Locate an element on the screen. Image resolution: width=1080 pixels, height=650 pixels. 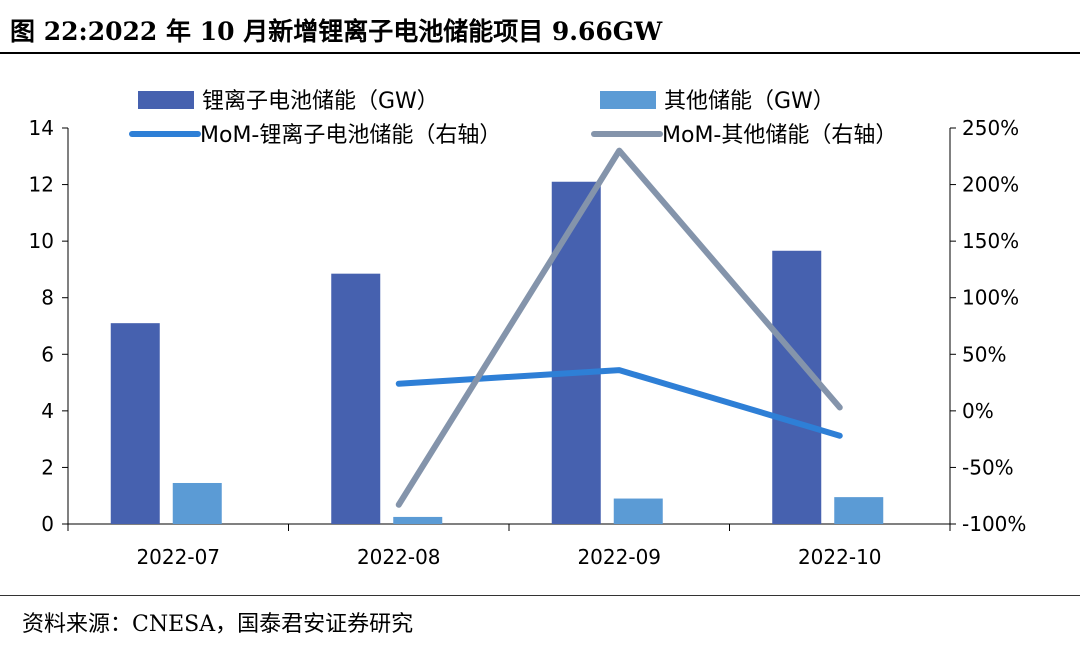
left-axis-tick-label: 10 is located at coordinates (41, 241).